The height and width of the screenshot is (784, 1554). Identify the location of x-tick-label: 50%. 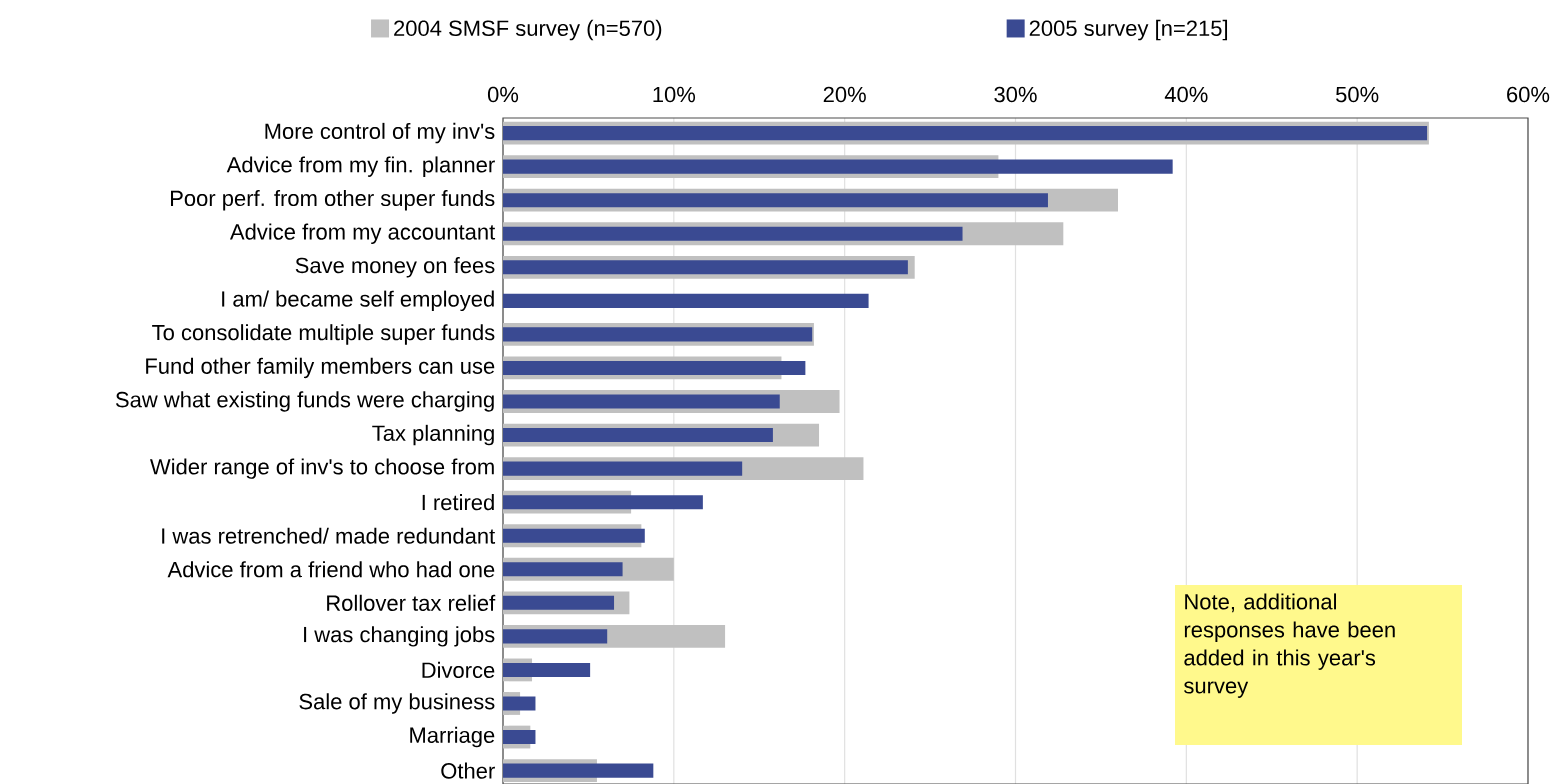
(1357, 94).